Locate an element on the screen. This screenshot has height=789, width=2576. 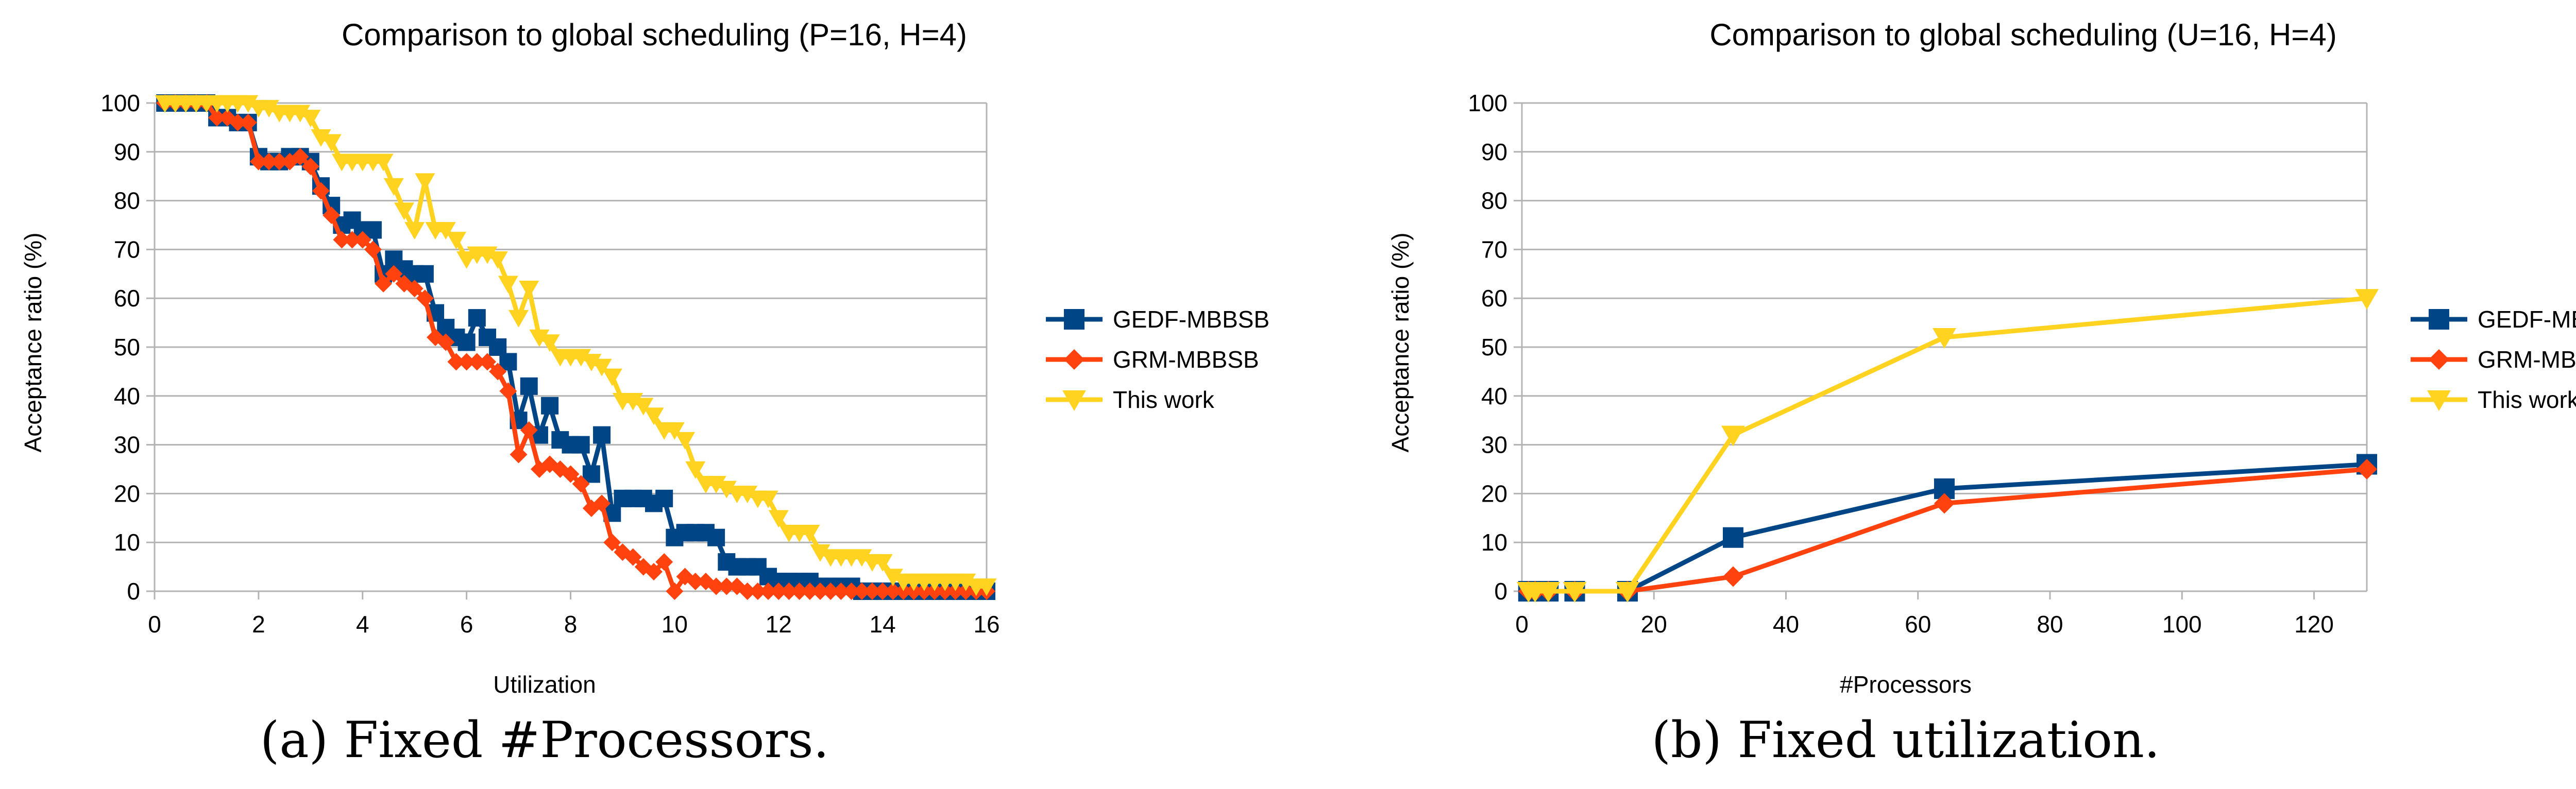
y-tick-label: 100 is located at coordinates (120, 103).